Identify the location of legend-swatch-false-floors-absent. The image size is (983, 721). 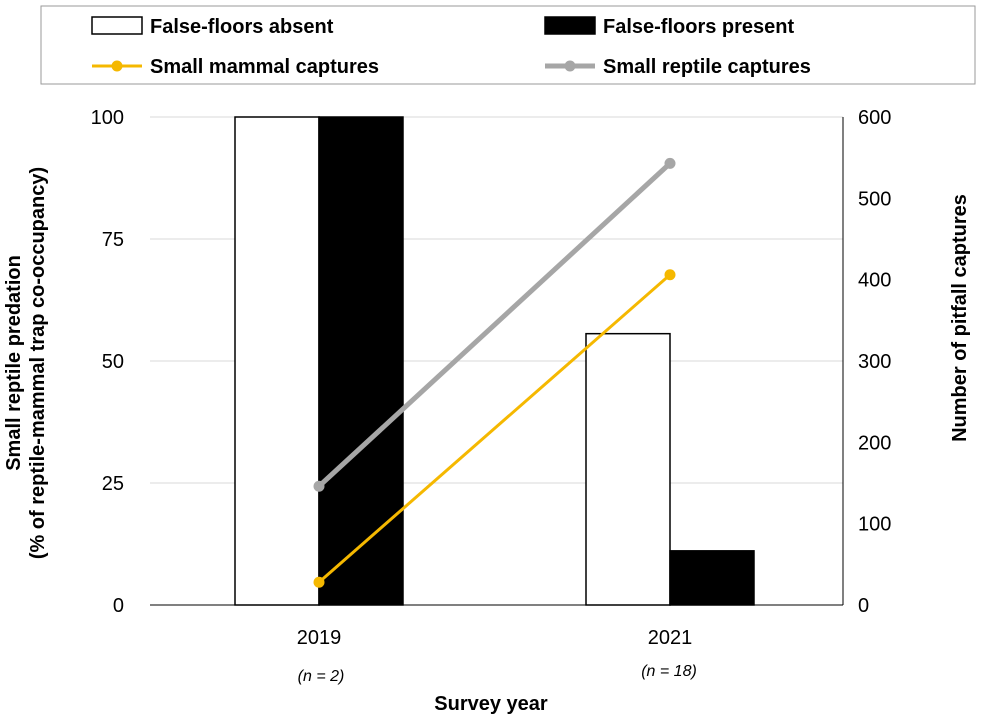
(117, 25).